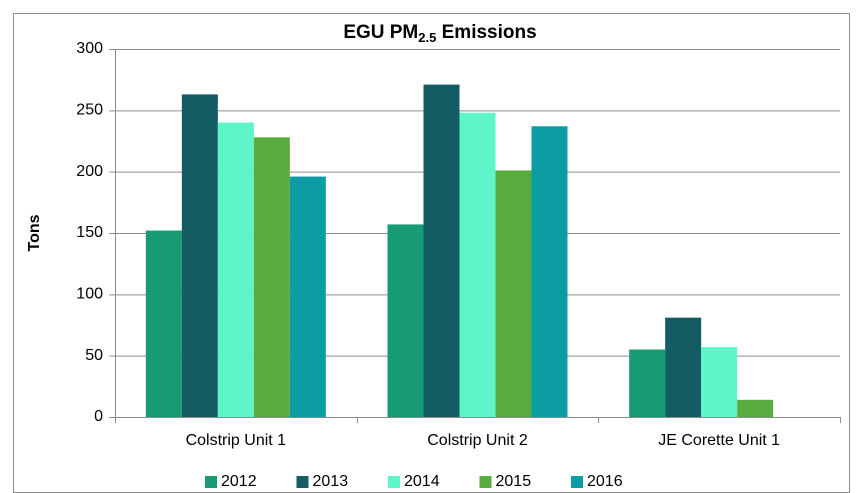 Image resolution: width=862 pixels, height=493 pixels. What do you see at coordinates (89, 232) in the screenshot?
I see `y-tick-label: 150` at bounding box center [89, 232].